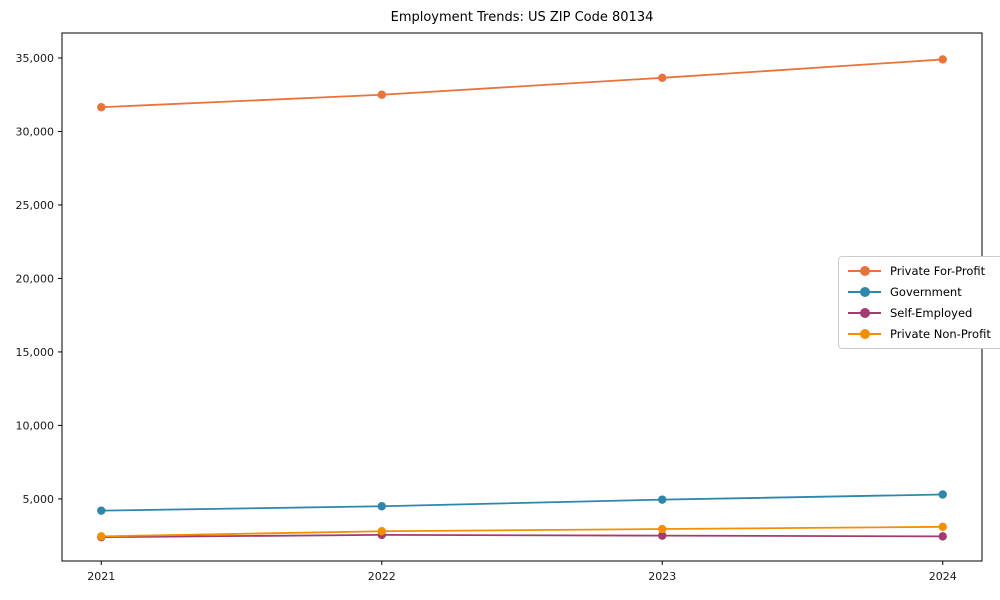 The image size is (1000, 600). Describe the element at coordinates (35, 425) in the screenshot. I see `y-tick-label: 10,000` at that location.